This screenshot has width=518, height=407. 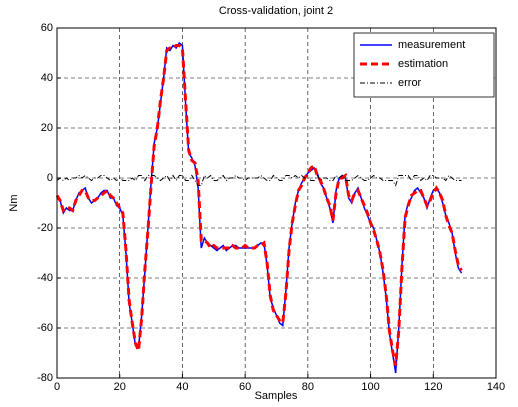 What do you see at coordinates (182, 387) in the screenshot?
I see `x-tick-label: 40` at bounding box center [182, 387].